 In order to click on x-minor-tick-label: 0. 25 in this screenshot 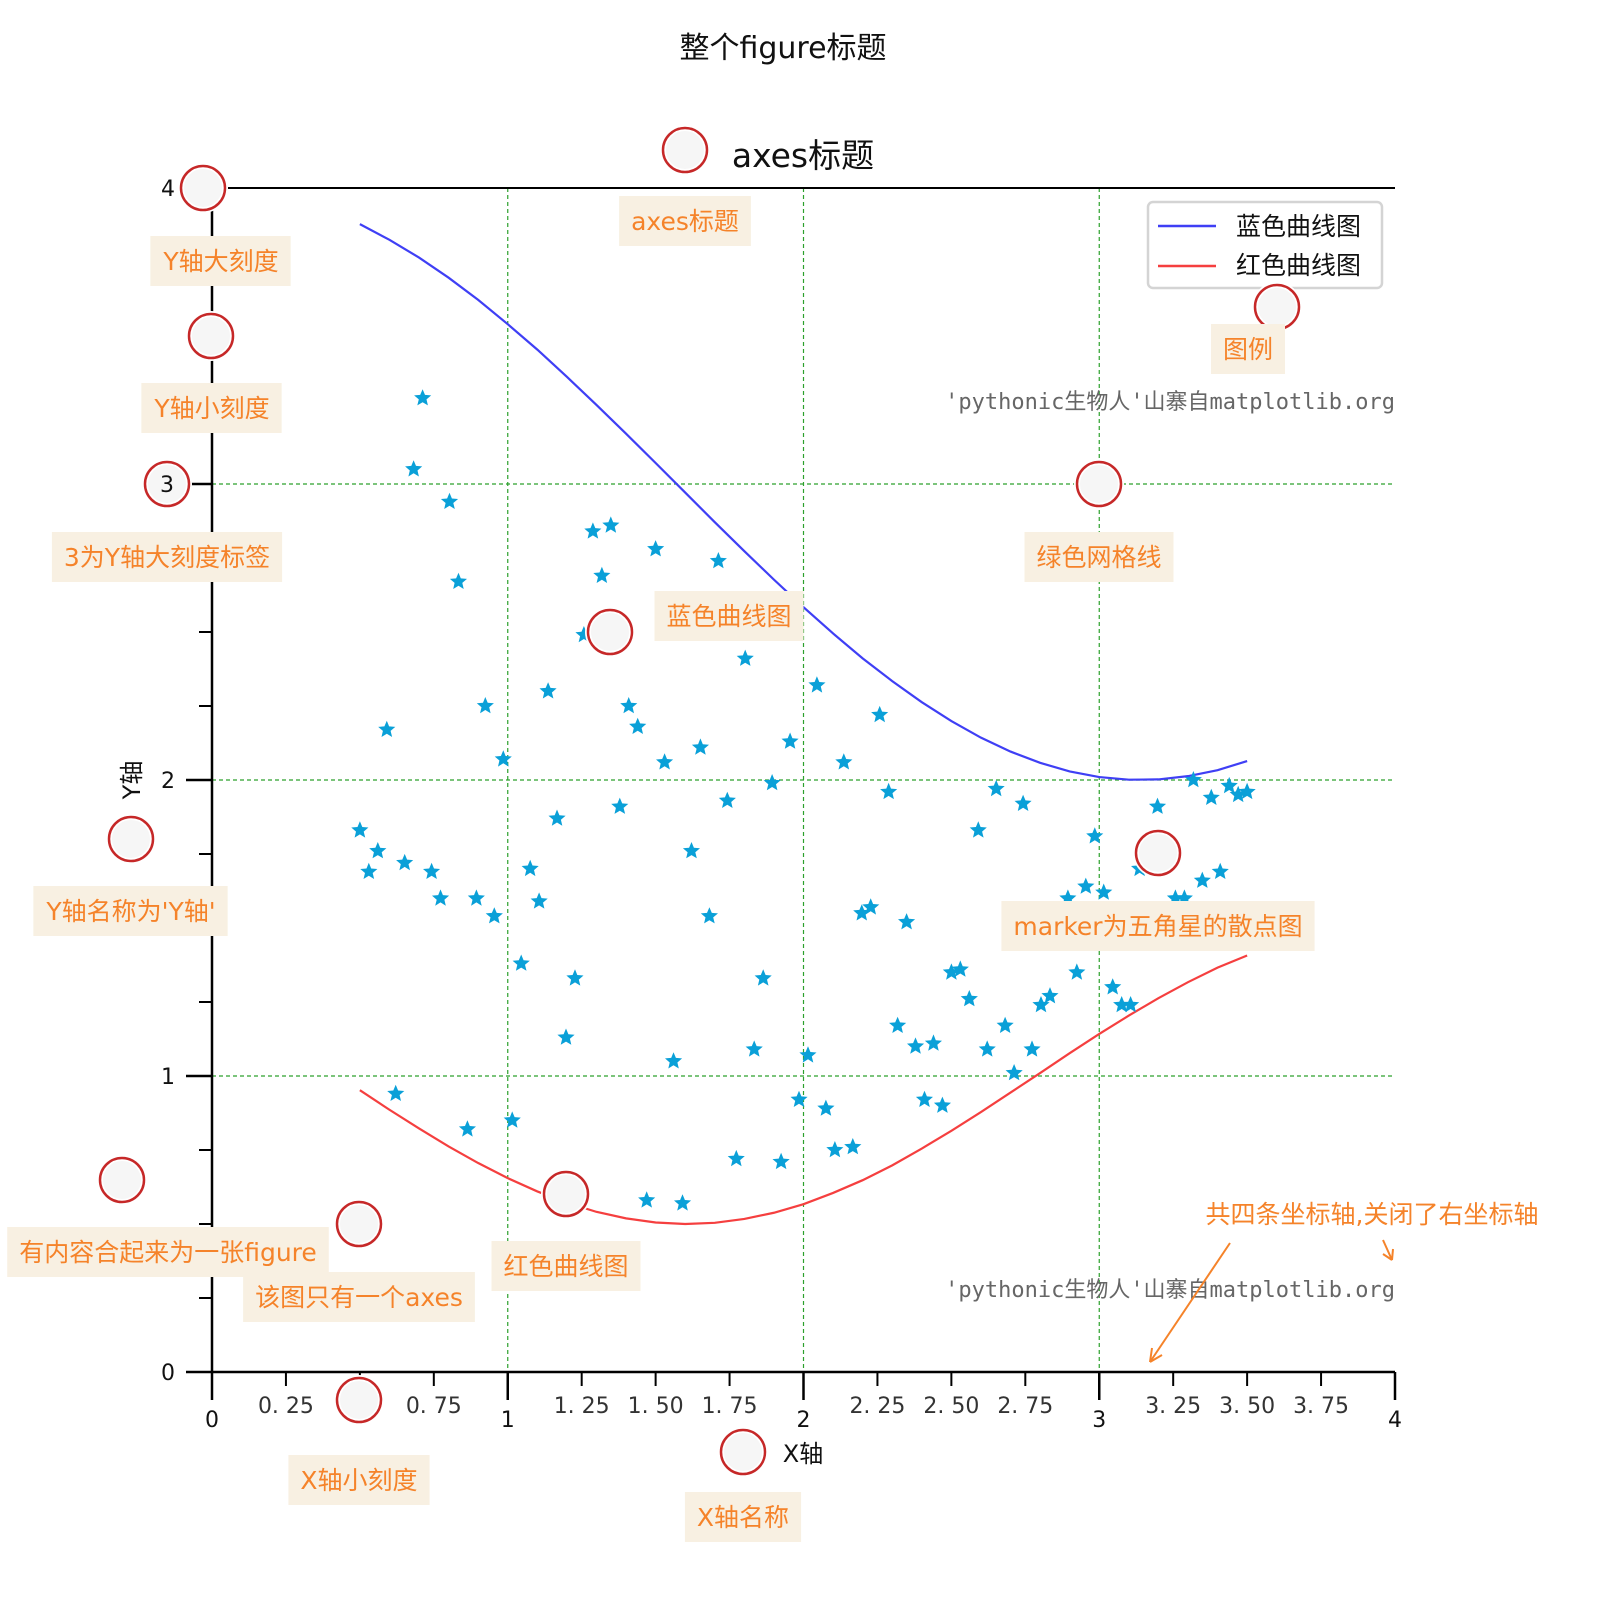, I will do `click(286, 1406)`.